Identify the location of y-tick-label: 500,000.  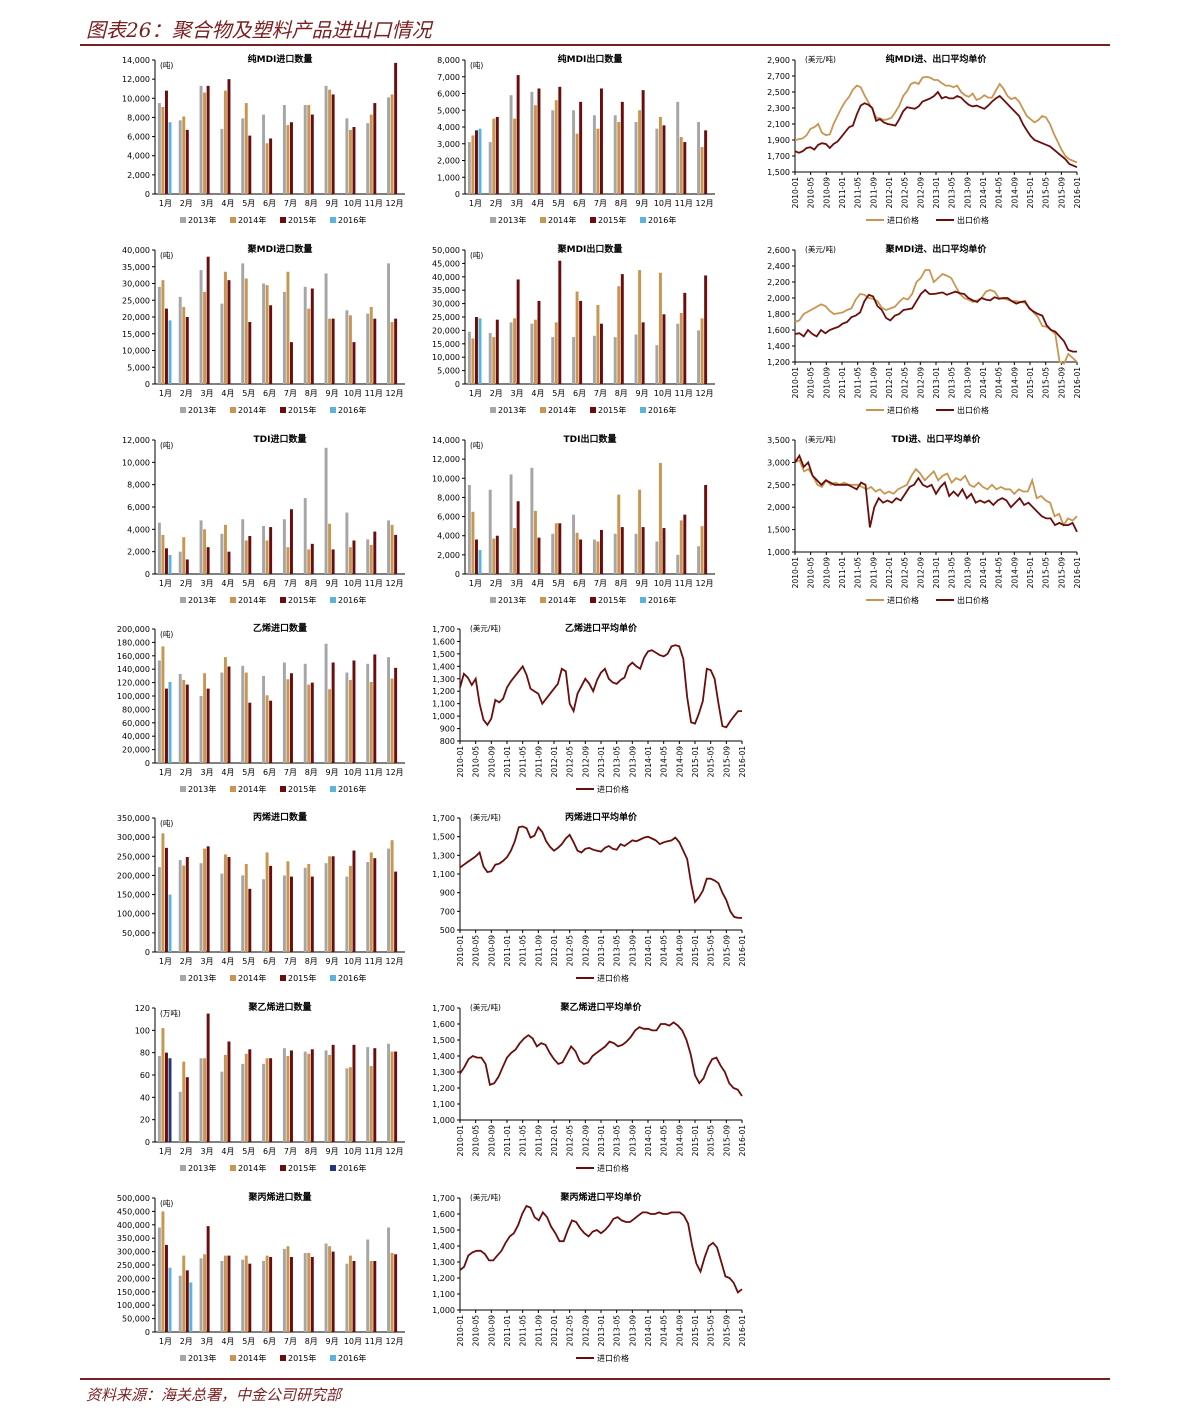
(133, 1198).